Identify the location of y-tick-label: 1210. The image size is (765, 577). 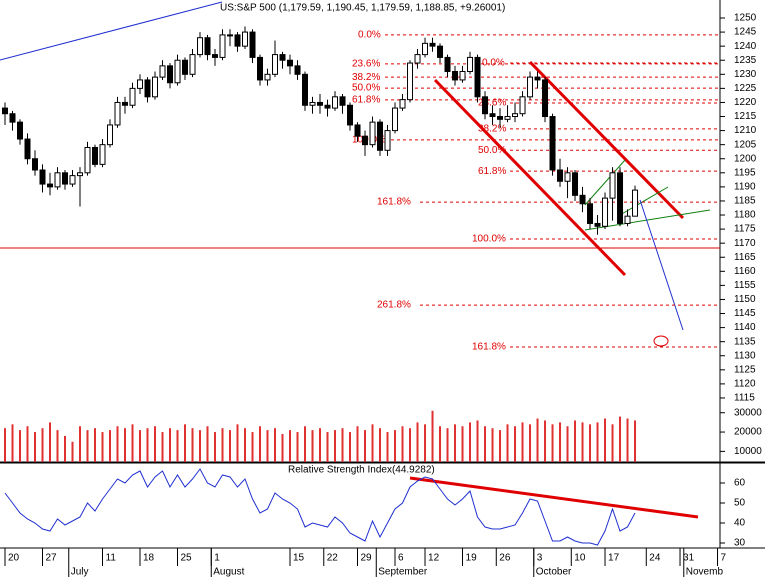
(745, 130).